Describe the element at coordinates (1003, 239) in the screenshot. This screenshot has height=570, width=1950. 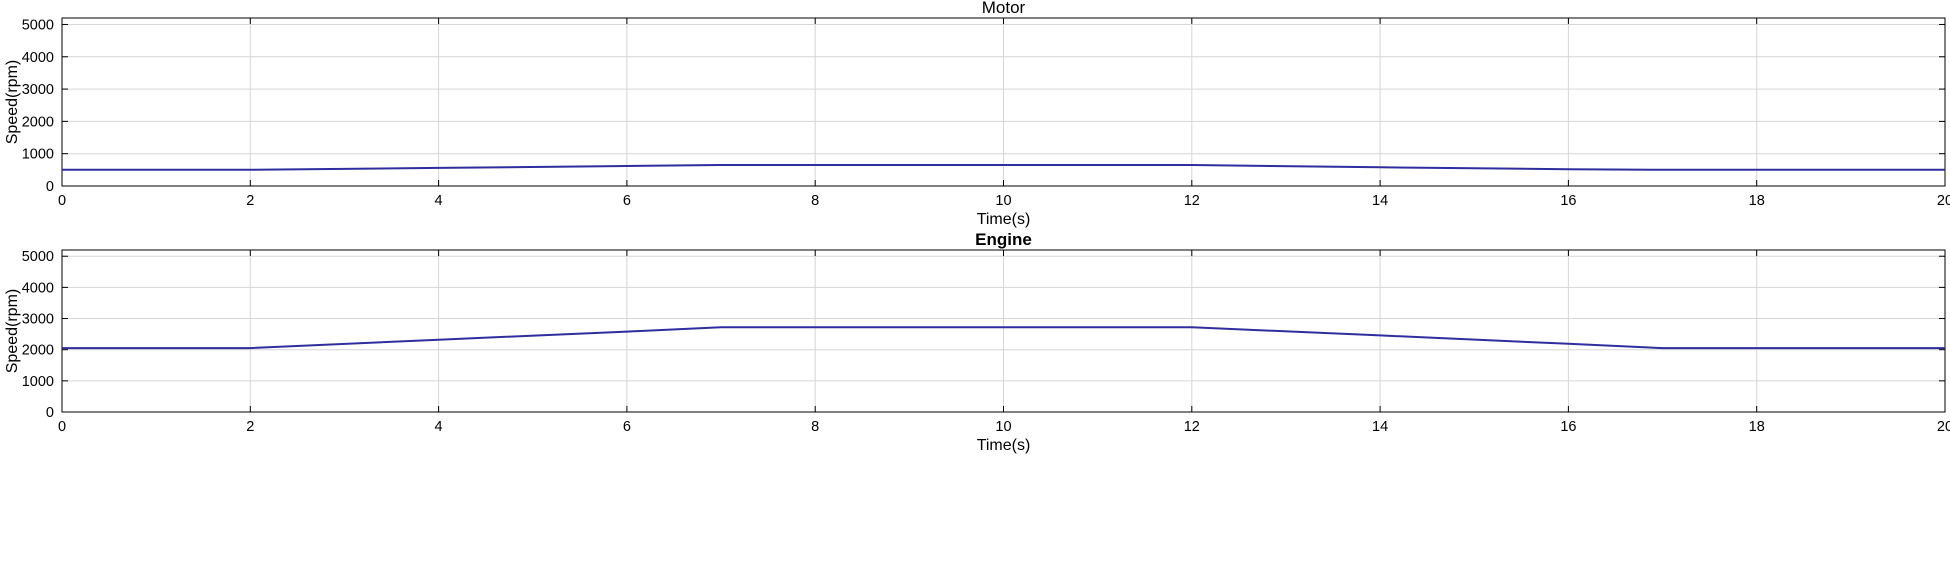
I see `chart-title: Engine` at that location.